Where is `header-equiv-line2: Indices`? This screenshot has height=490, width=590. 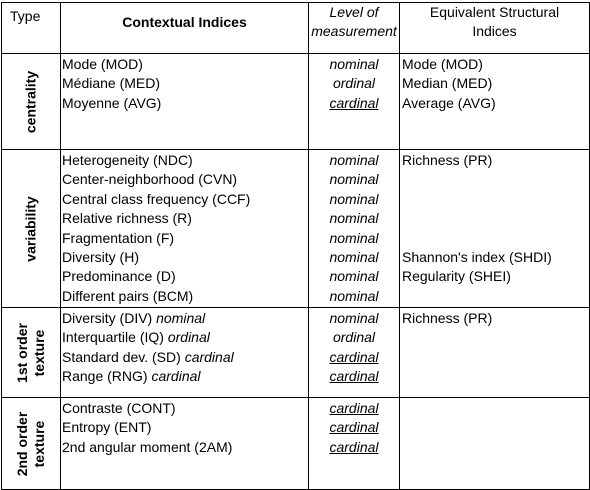
header-equiv-line2: Indices is located at coordinates (494, 31).